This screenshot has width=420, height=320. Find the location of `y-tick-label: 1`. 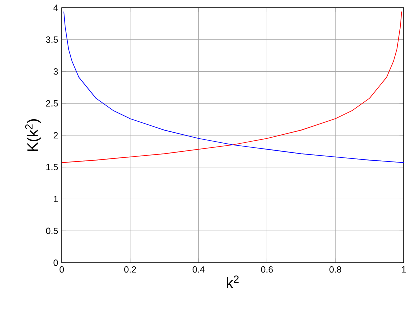

y-tick-label: 1 is located at coordinates (56, 199).